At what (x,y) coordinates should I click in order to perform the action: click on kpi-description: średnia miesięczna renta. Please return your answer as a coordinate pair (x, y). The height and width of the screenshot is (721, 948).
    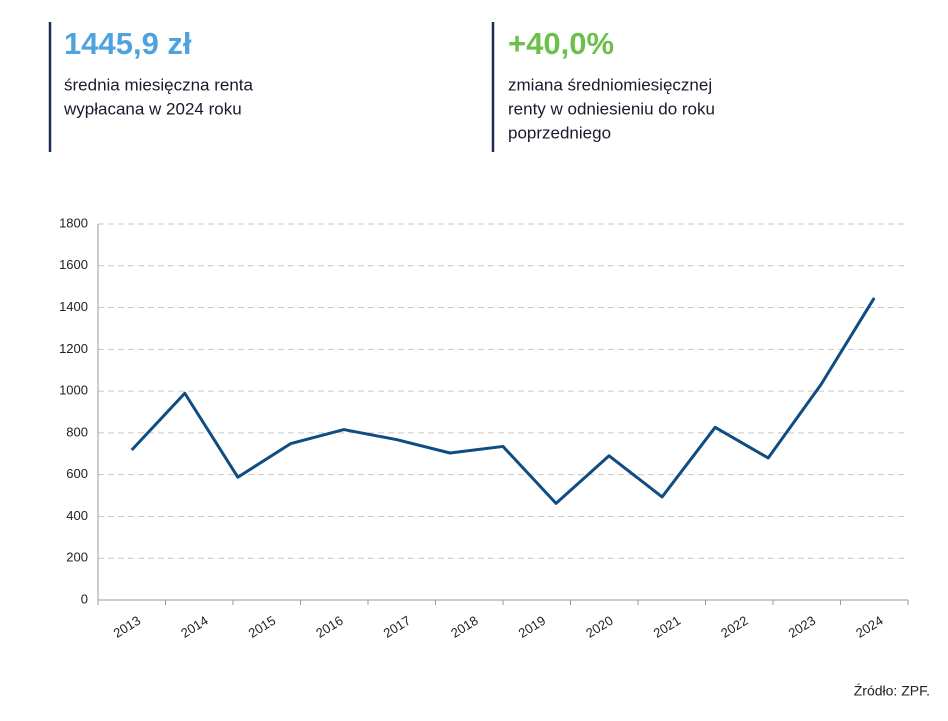
    Looking at the image, I should click on (159, 84).